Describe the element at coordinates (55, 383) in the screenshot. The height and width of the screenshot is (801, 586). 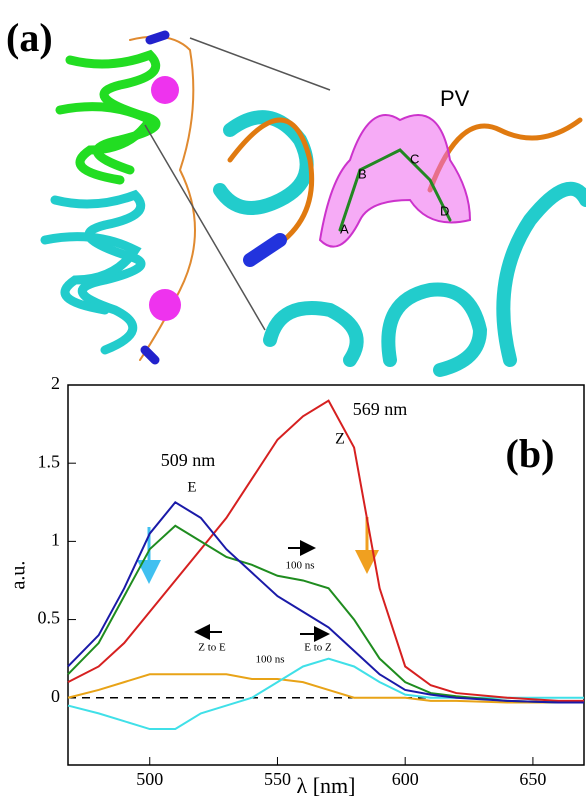
I see `y-tick-label: 2` at that location.